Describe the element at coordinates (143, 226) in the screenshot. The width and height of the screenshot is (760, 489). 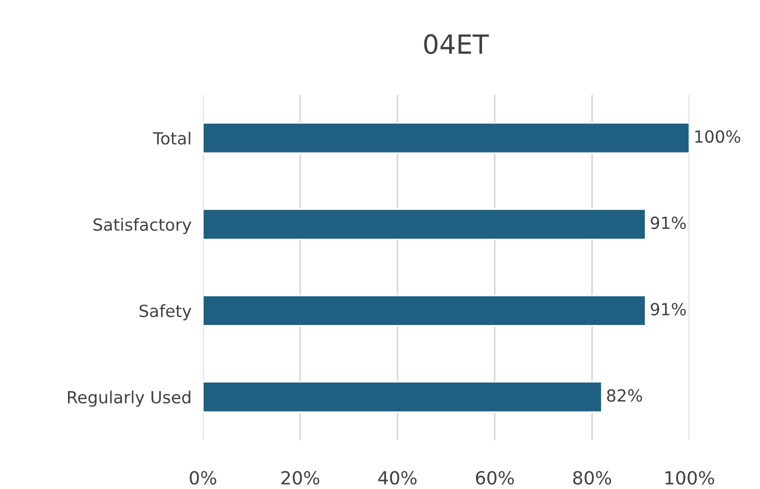
I see `y-tick-label: Satisfactory` at that location.